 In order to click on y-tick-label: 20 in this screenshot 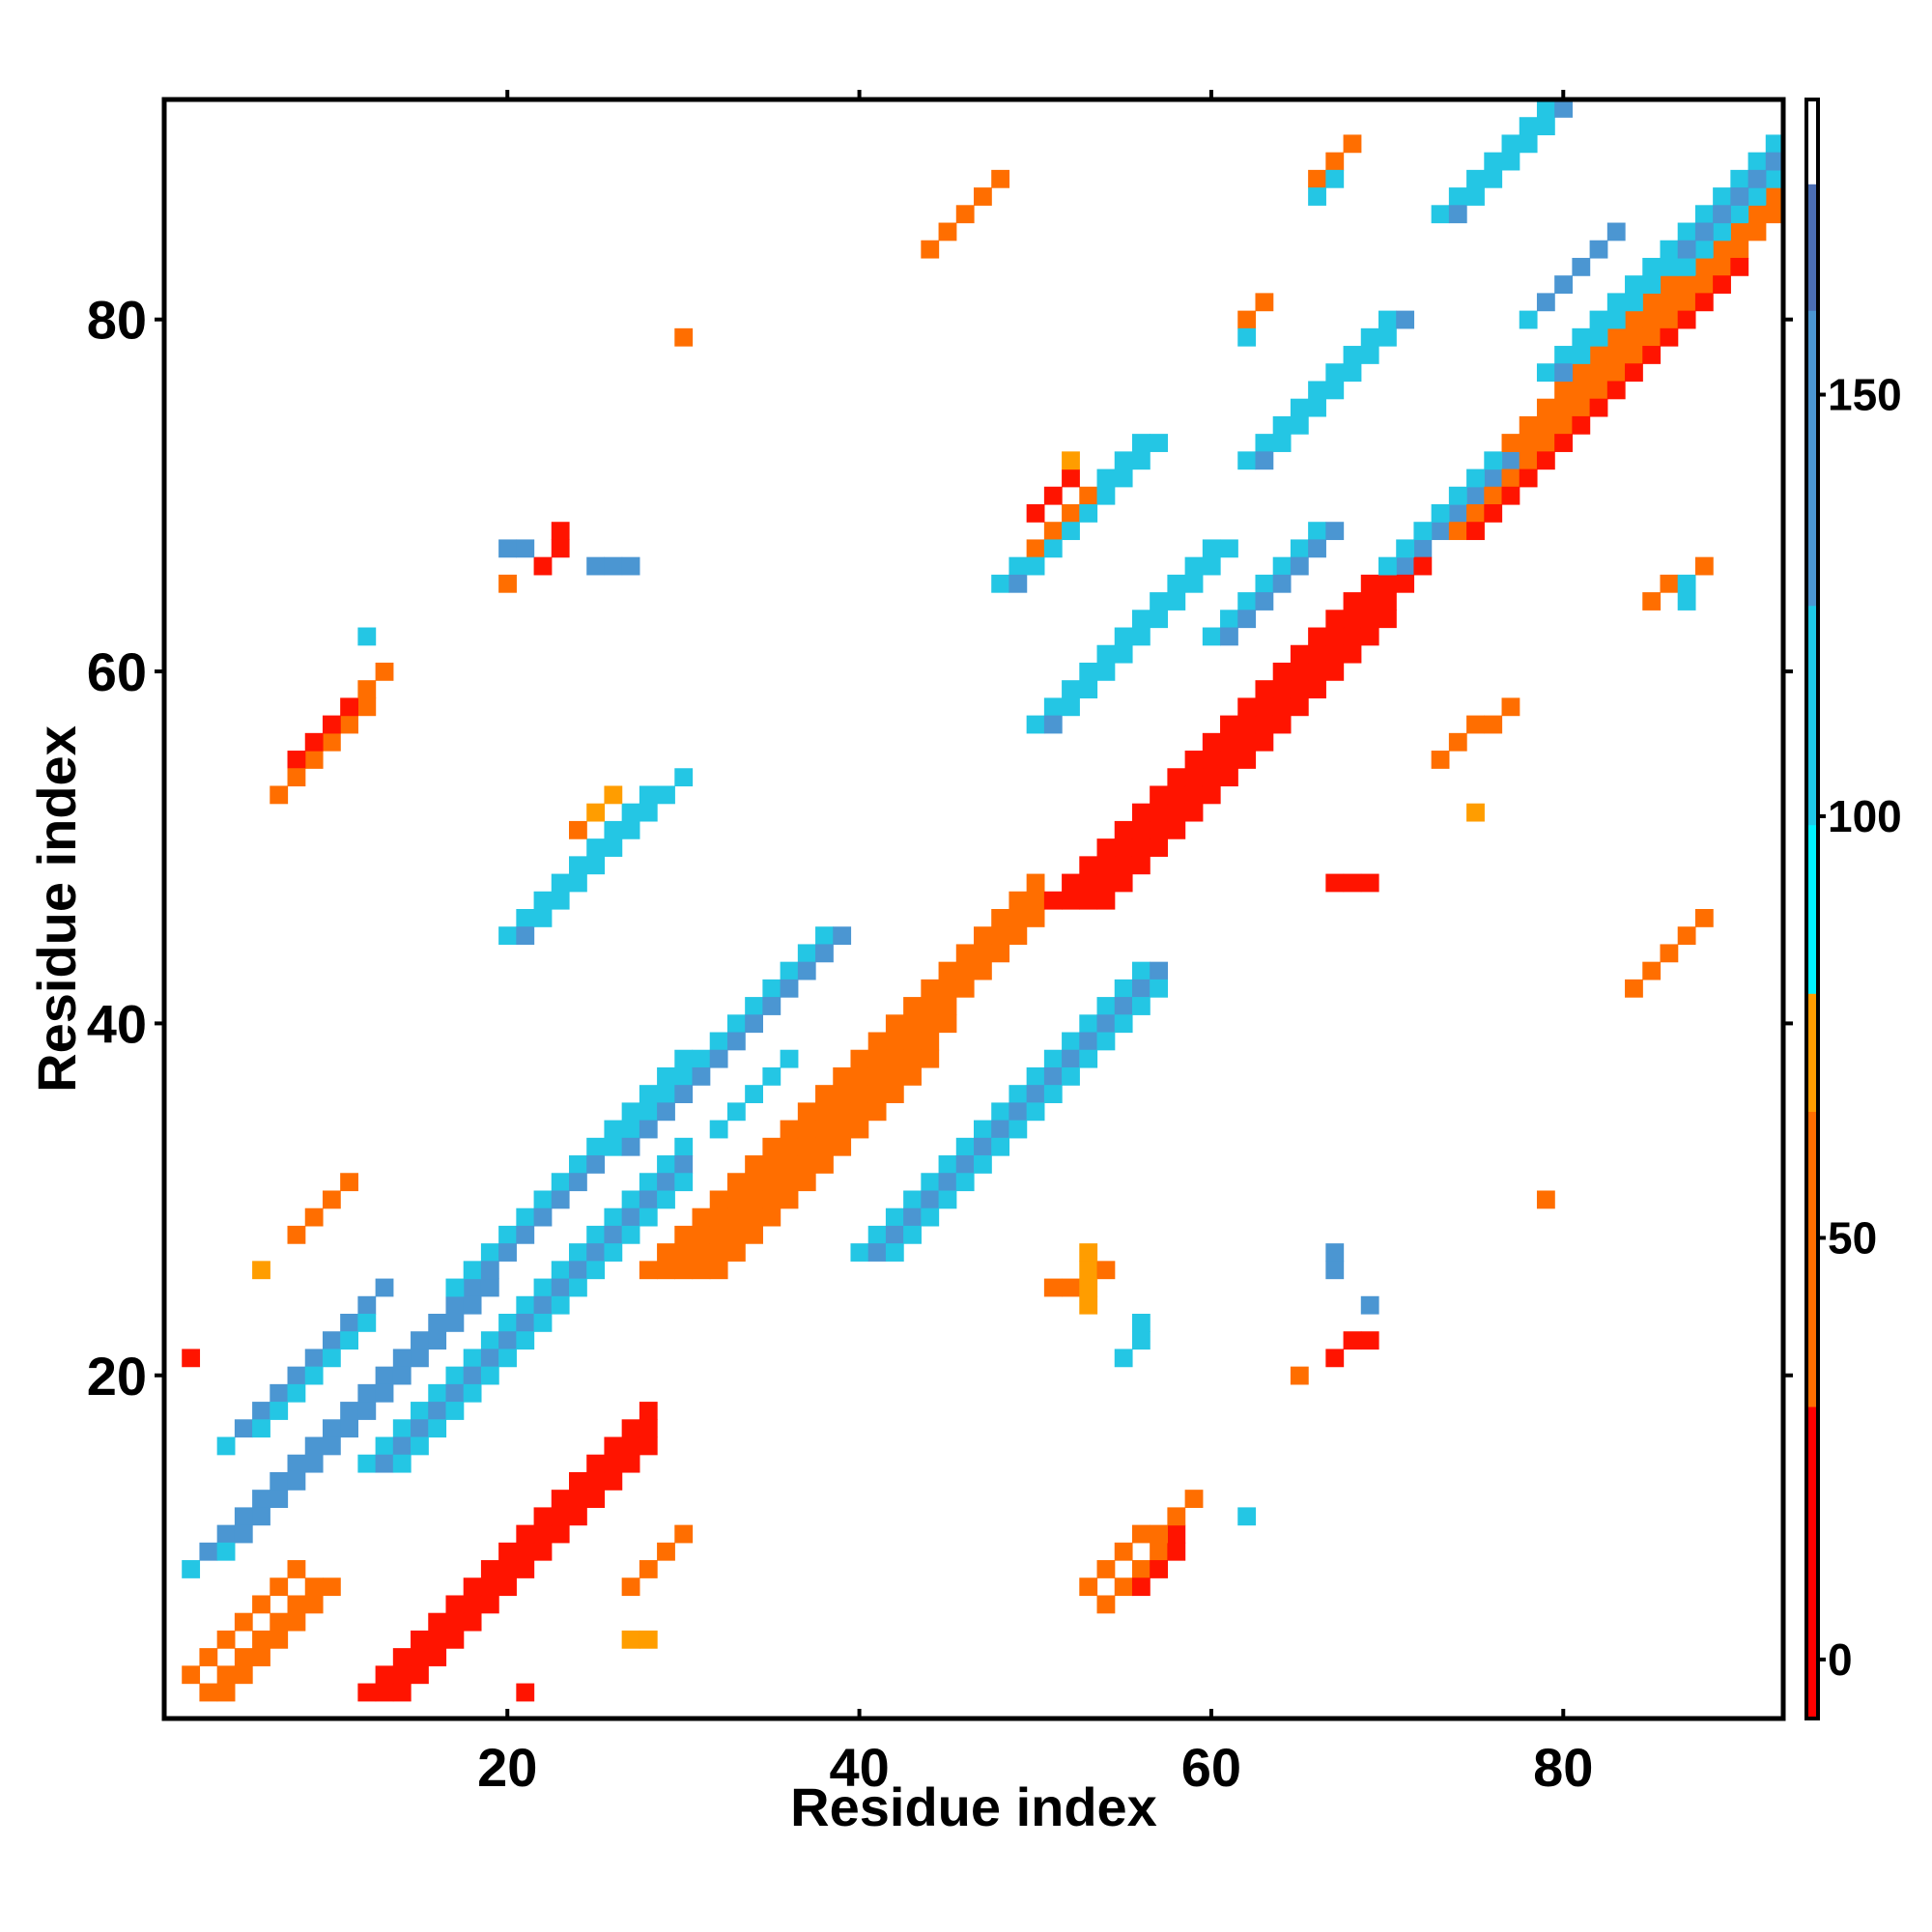, I will do `click(117, 1376)`.